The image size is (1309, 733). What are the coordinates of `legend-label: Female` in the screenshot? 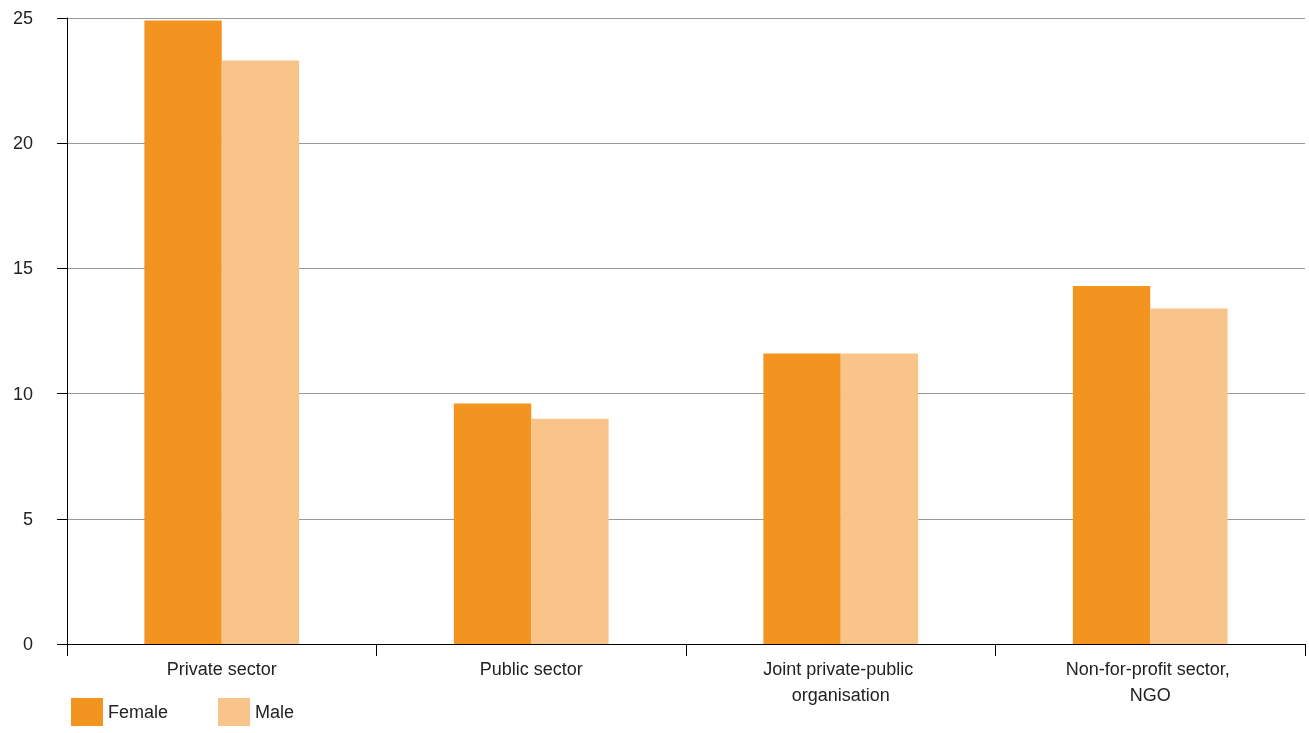 It's located at (138, 712).